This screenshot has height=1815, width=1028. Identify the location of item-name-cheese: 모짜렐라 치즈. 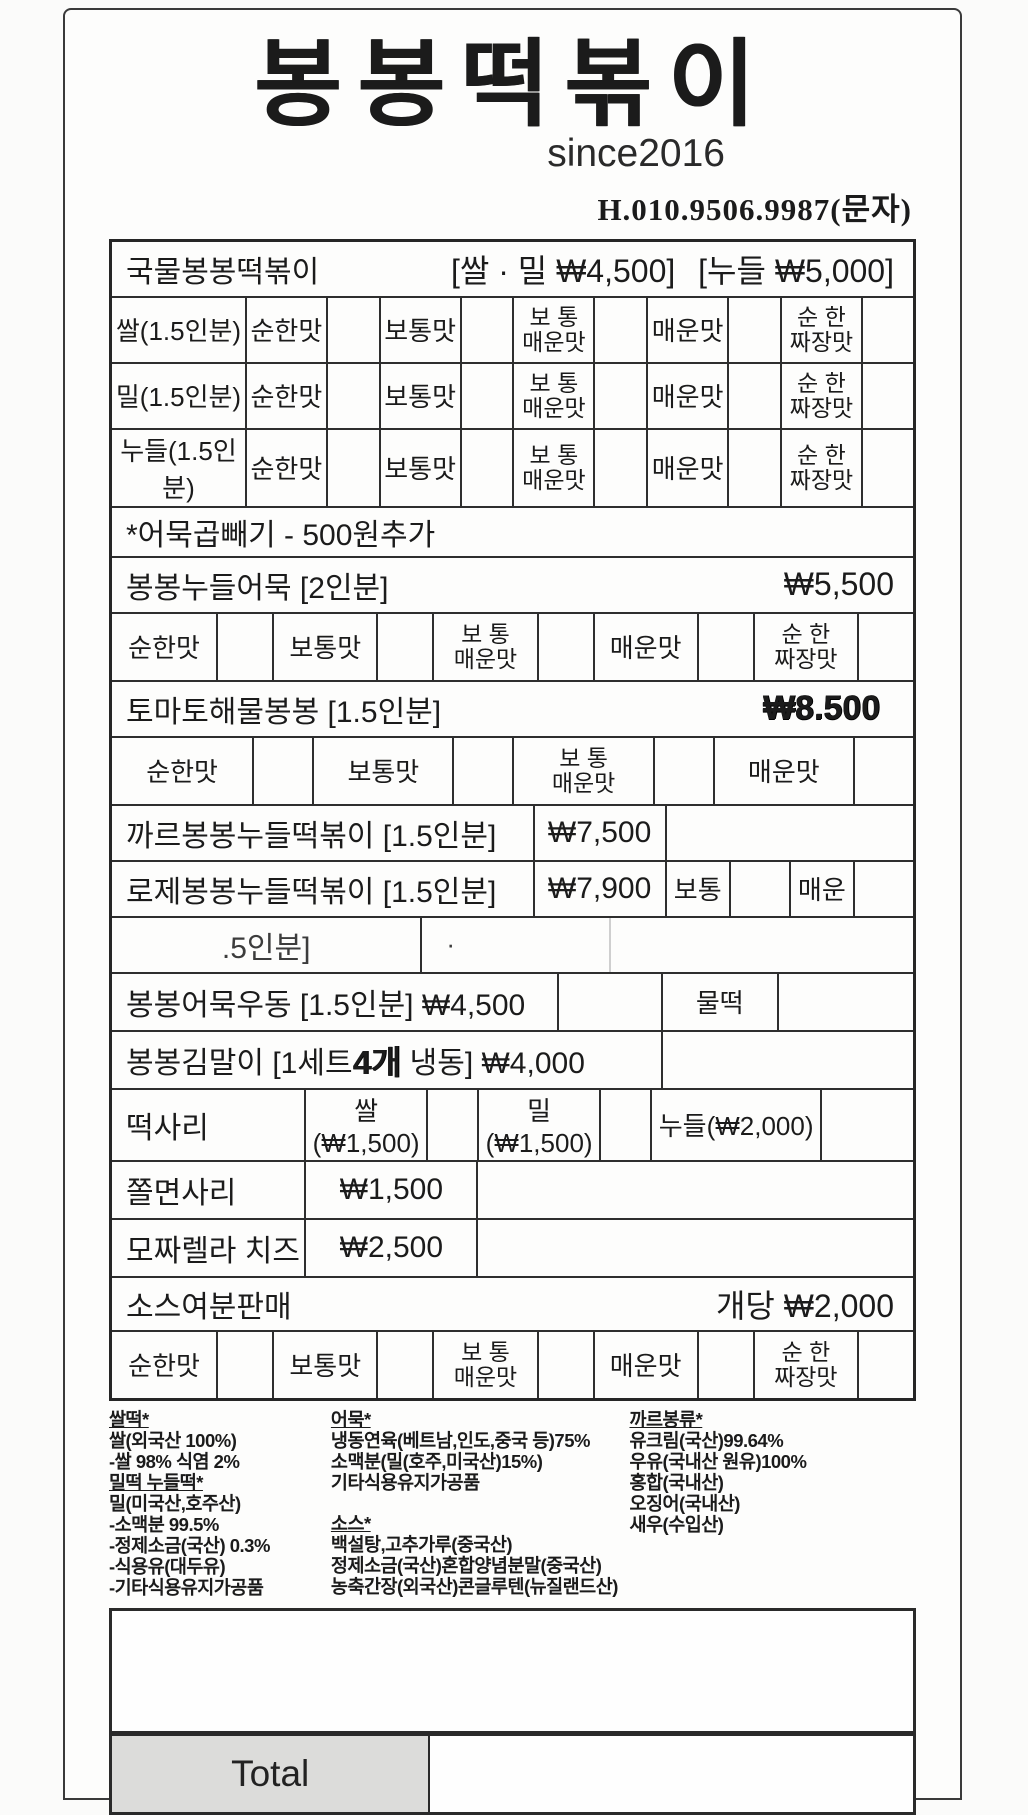
(213, 1251).